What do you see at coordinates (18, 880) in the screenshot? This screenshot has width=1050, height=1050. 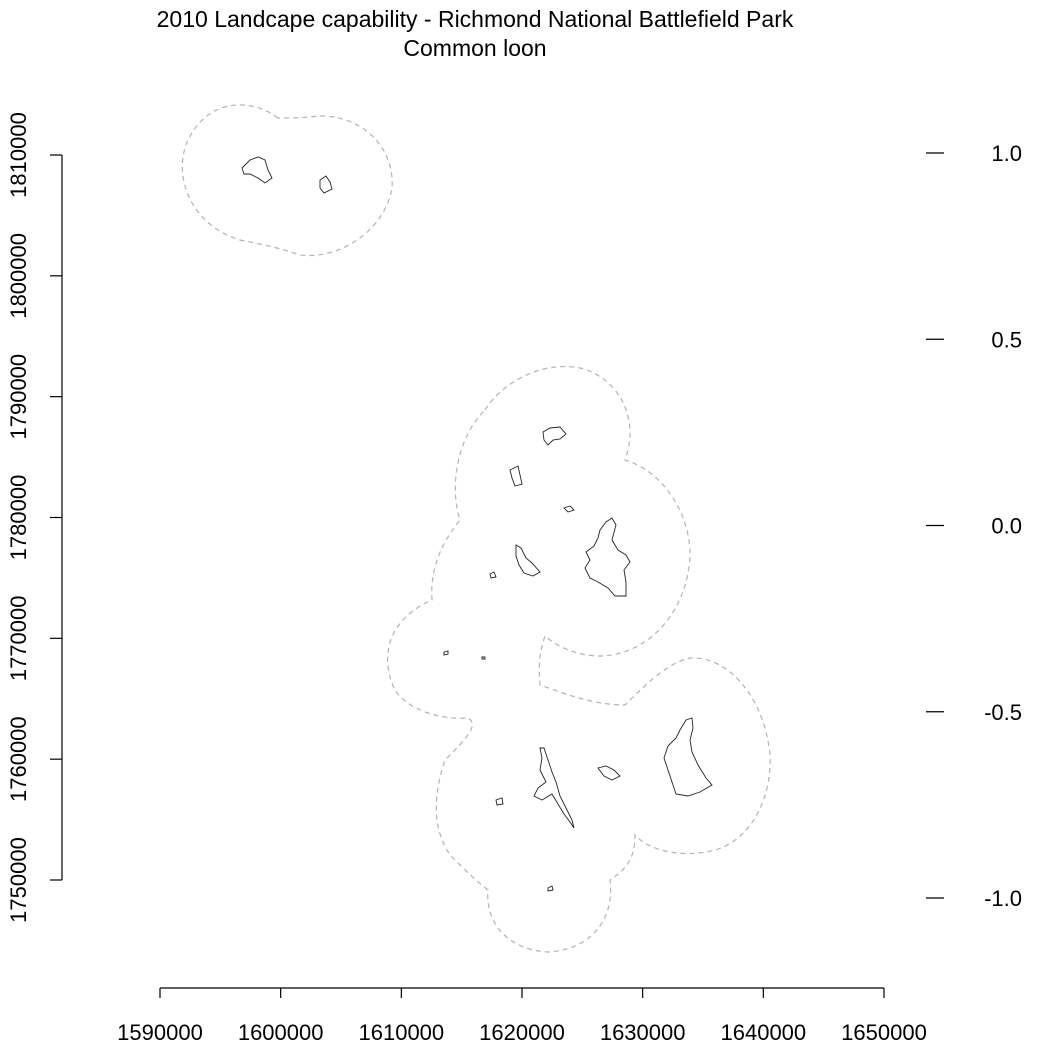 I see `y-tick-label-0: 1750000` at bounding box center [18, 880].